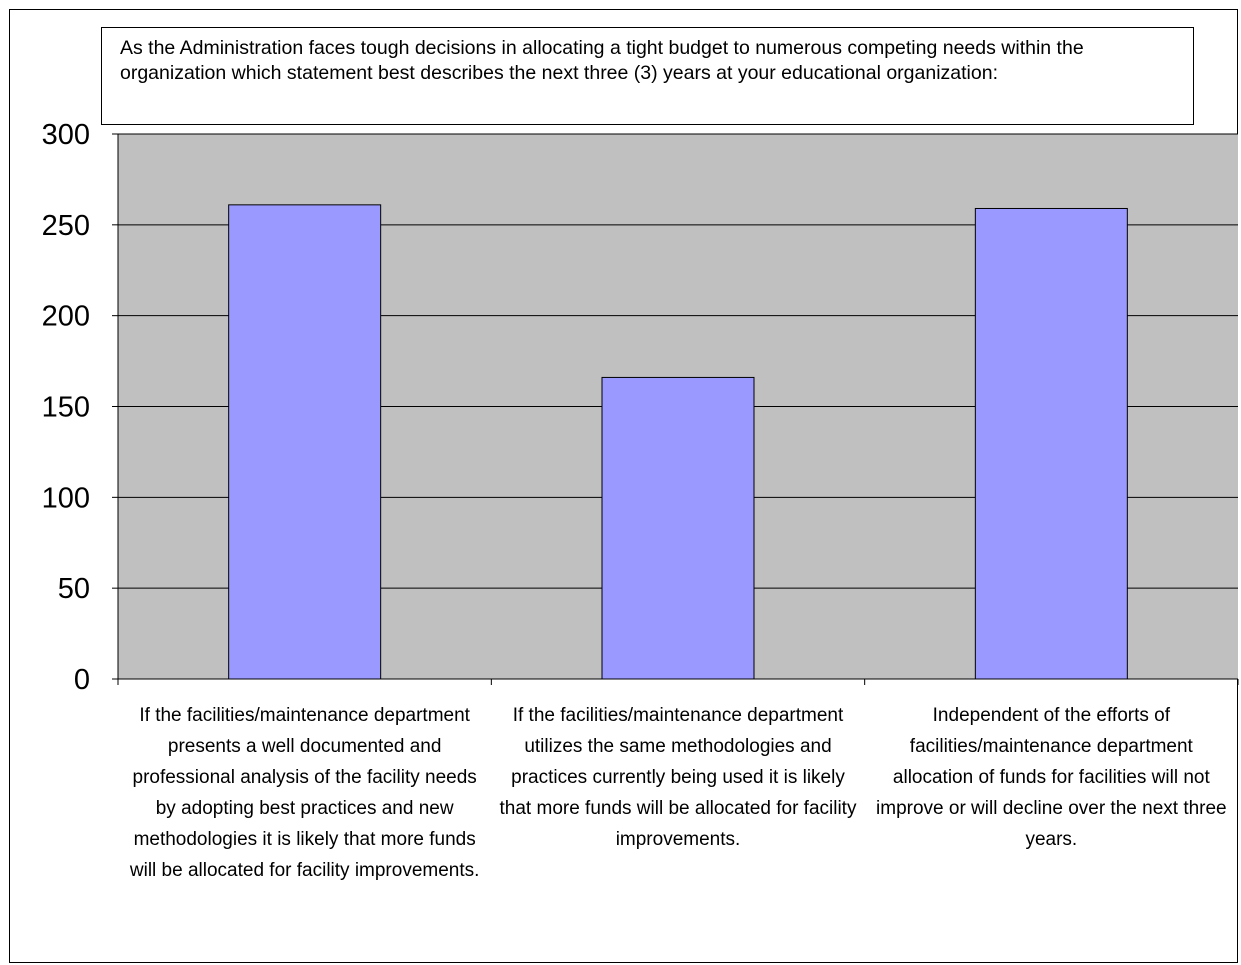 The image size is (1241, 965). Describe the element at coordinates (66, 226) in the screenshot. I see `y-tick-label: 250` at that location.